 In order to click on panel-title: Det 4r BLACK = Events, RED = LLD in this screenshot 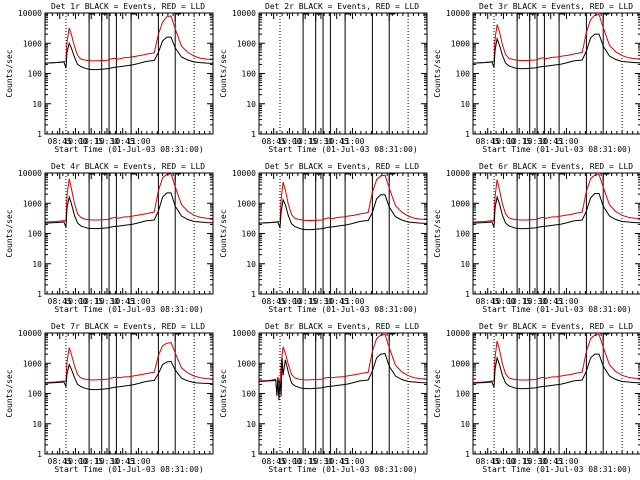, I will do `click(128, 166)`.